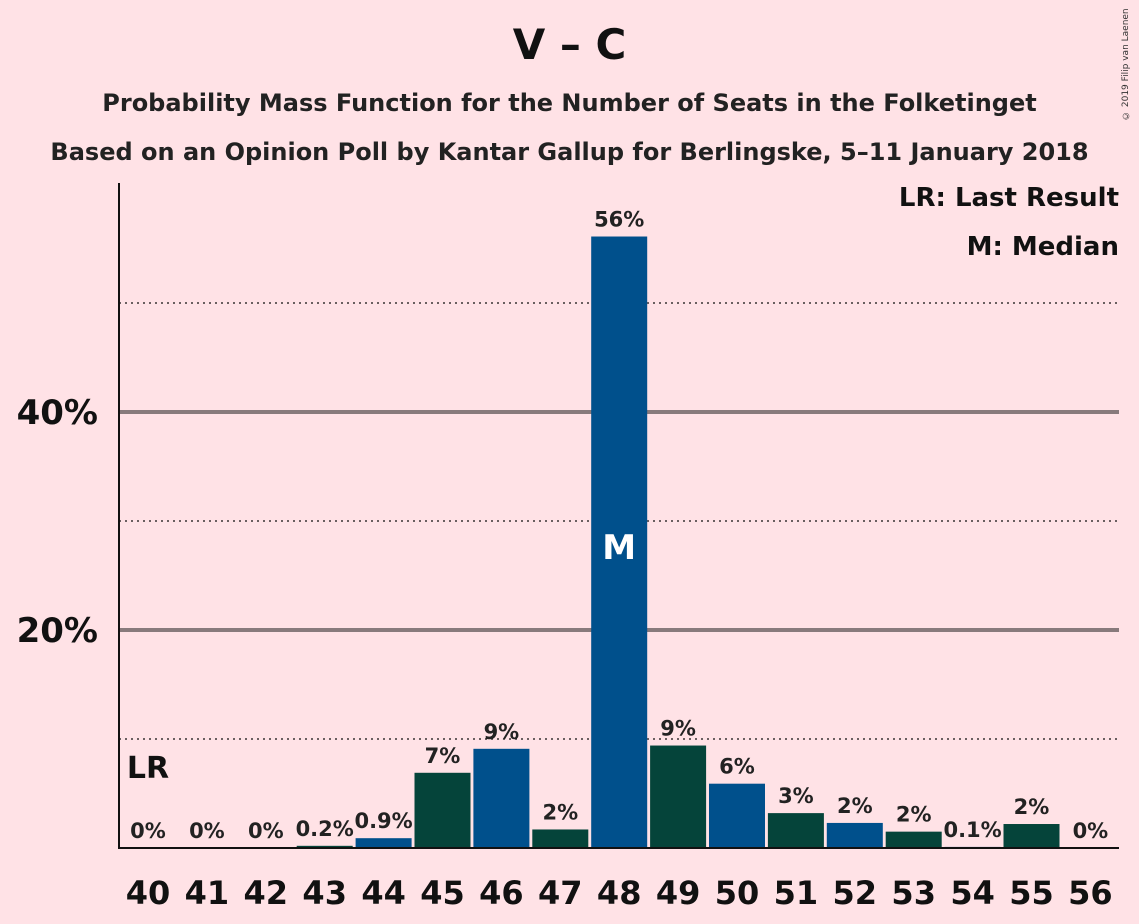 This screenshot has width=1139, height=924. Describe the element at coordinates (266, 831) in the screenshot. I see `data-label-42: 0%` at that location.